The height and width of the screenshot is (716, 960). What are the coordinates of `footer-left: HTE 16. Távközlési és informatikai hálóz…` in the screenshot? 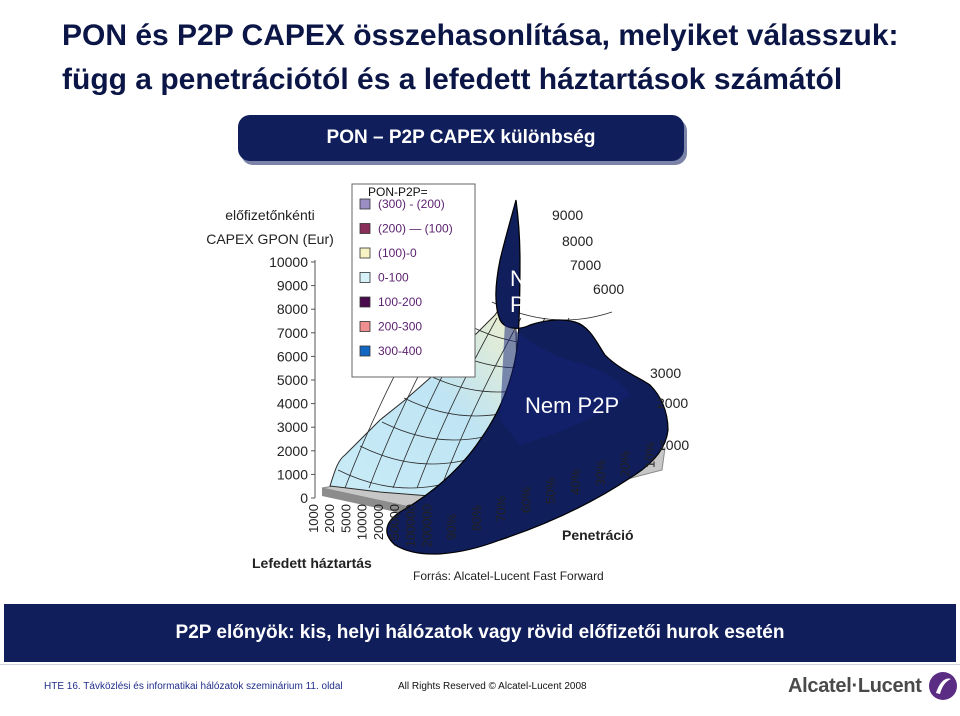 It's located at (193, 686).